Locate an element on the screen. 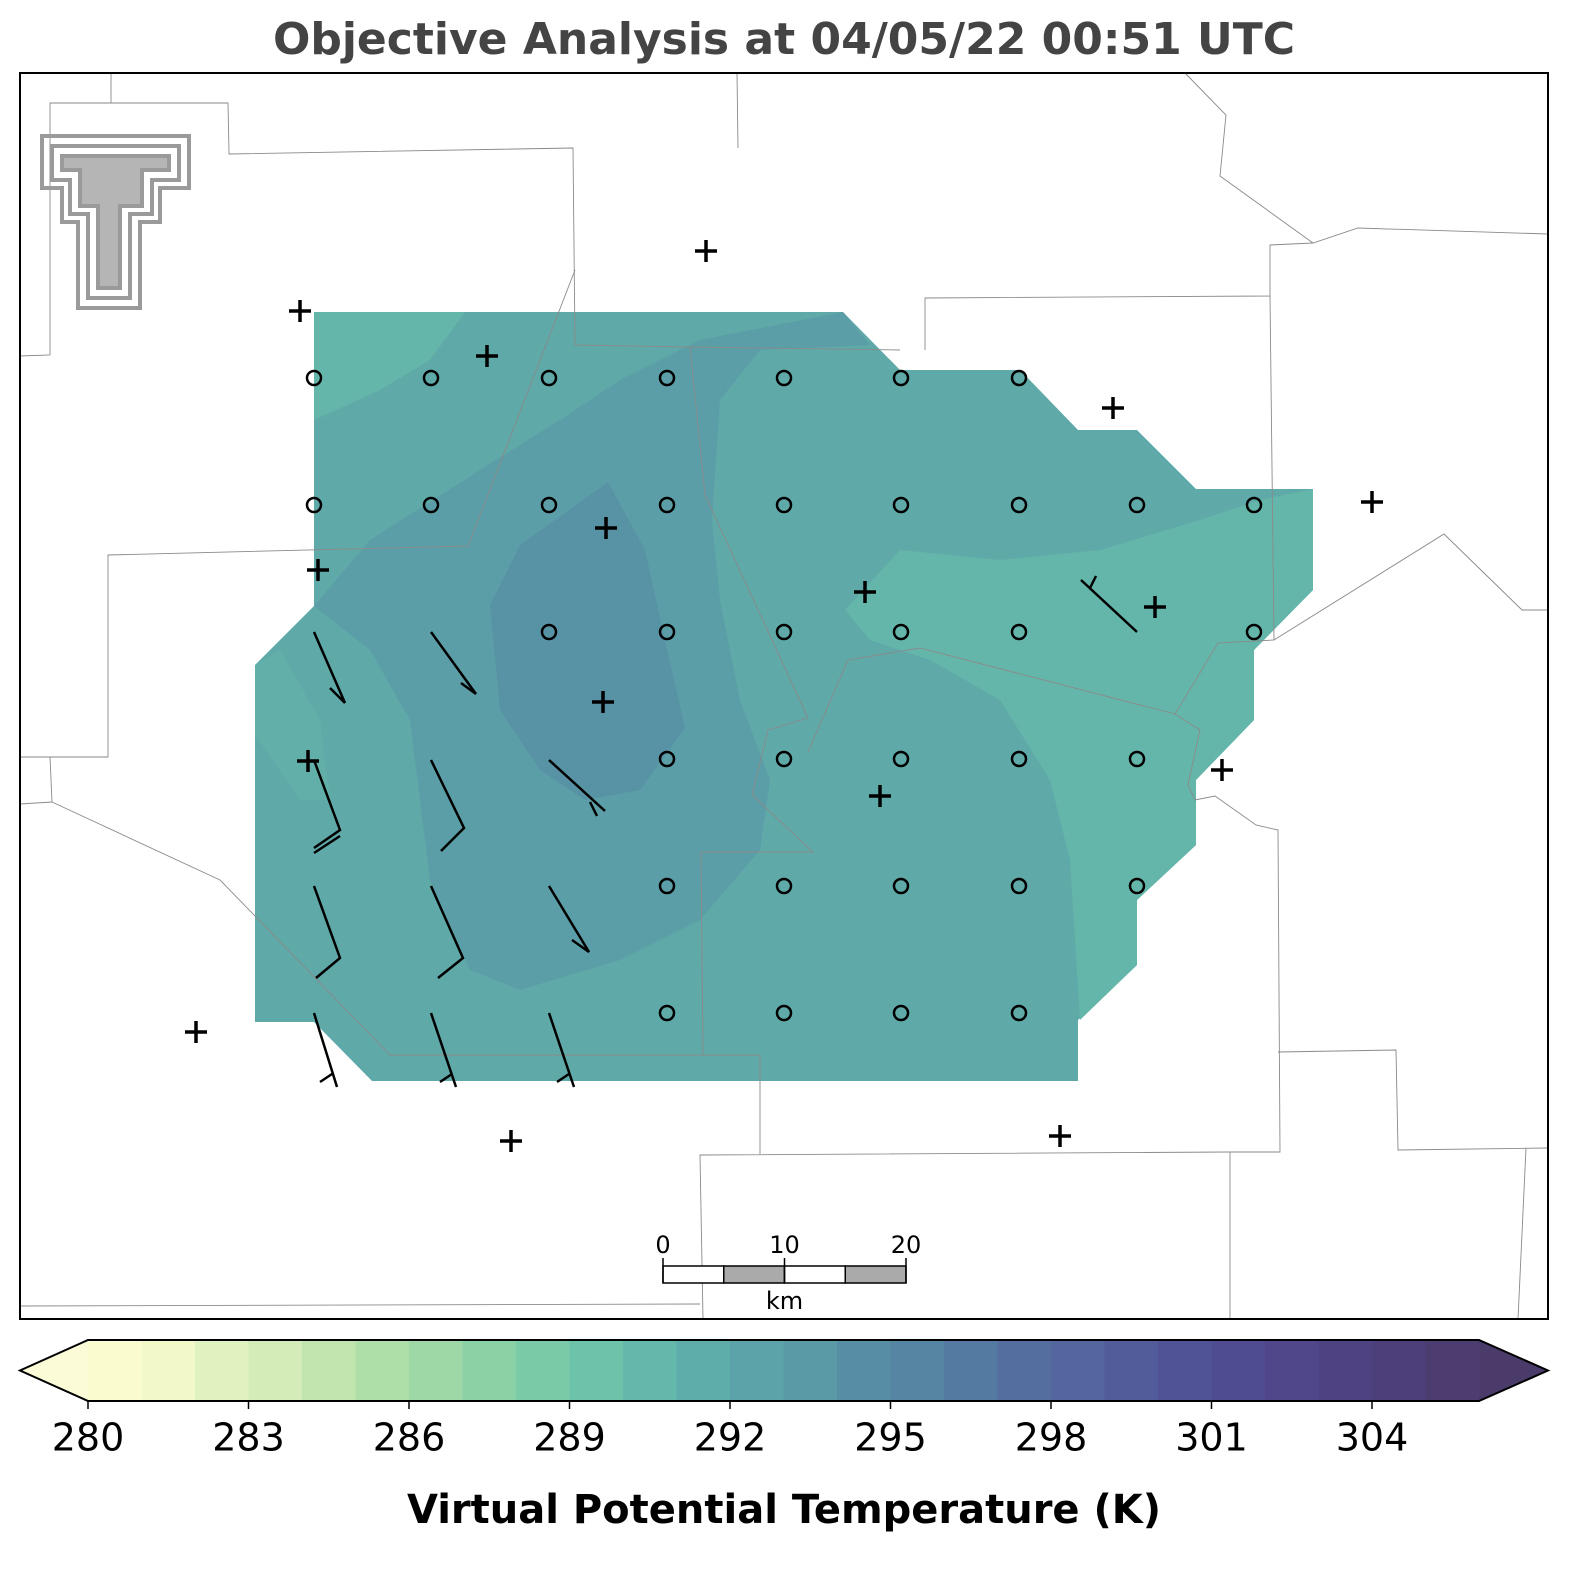  scale-unit: km is located at coordinates (784, 1301).